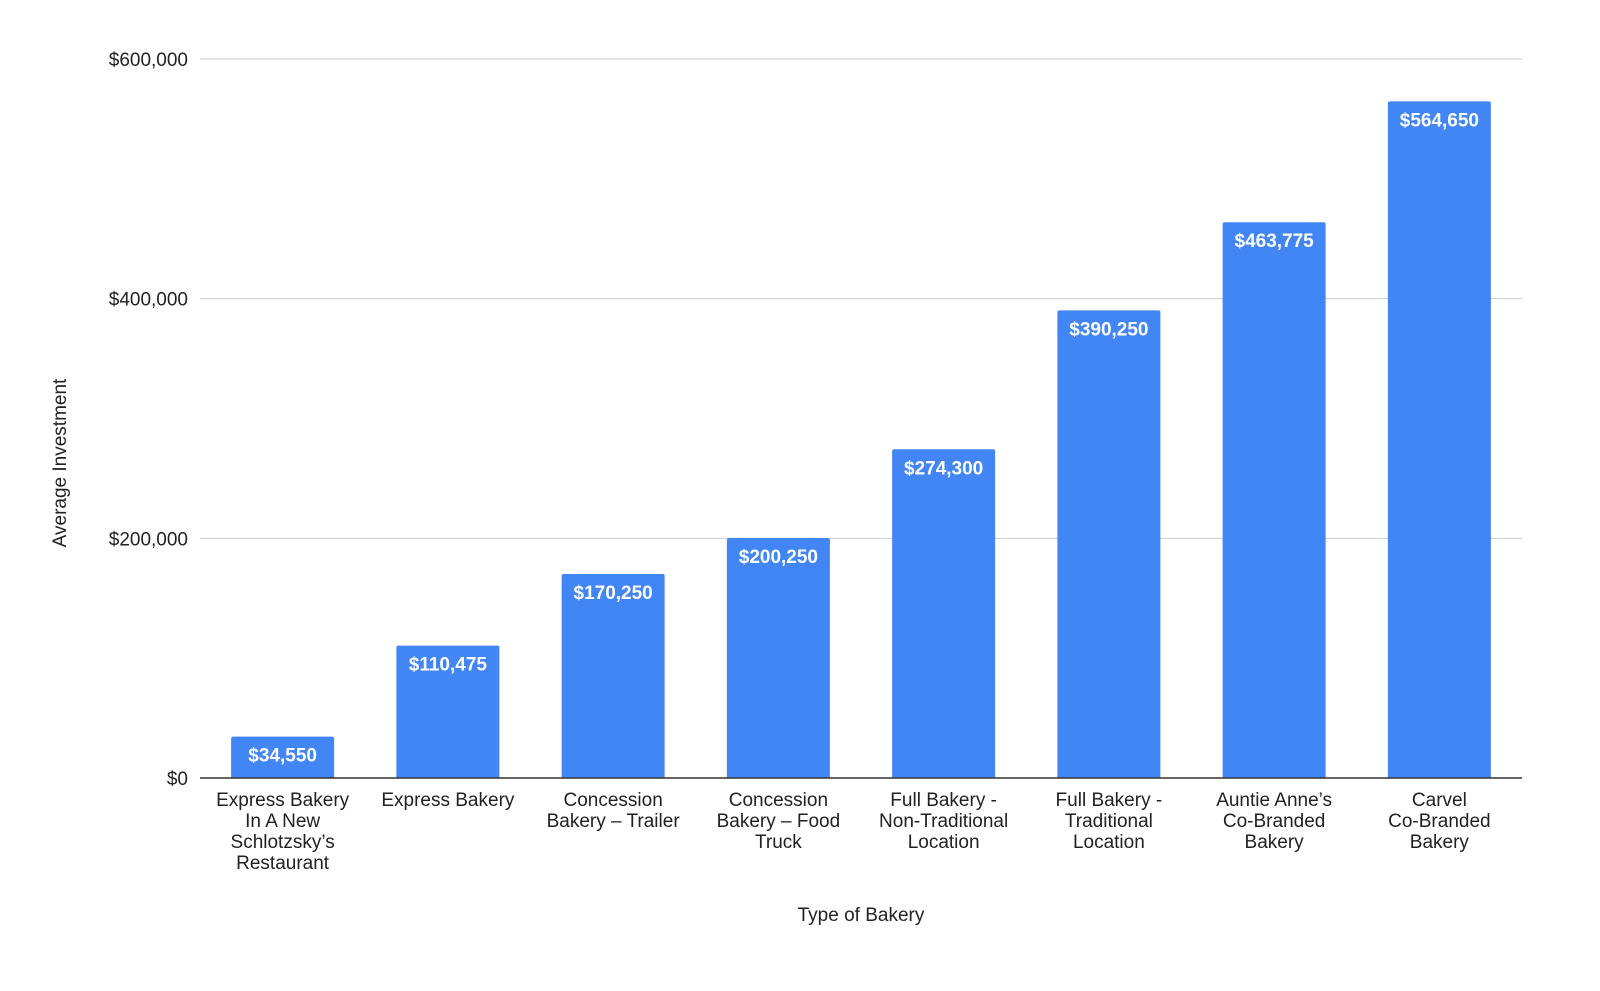 The height and width of the screenshot is (991, 1600). What do you see at coordinates (148, 420) in the screenshot?
I see `y-axis-ticks: $0 $200,000 $400,000 $600,000` at bounding box center [148, 420].